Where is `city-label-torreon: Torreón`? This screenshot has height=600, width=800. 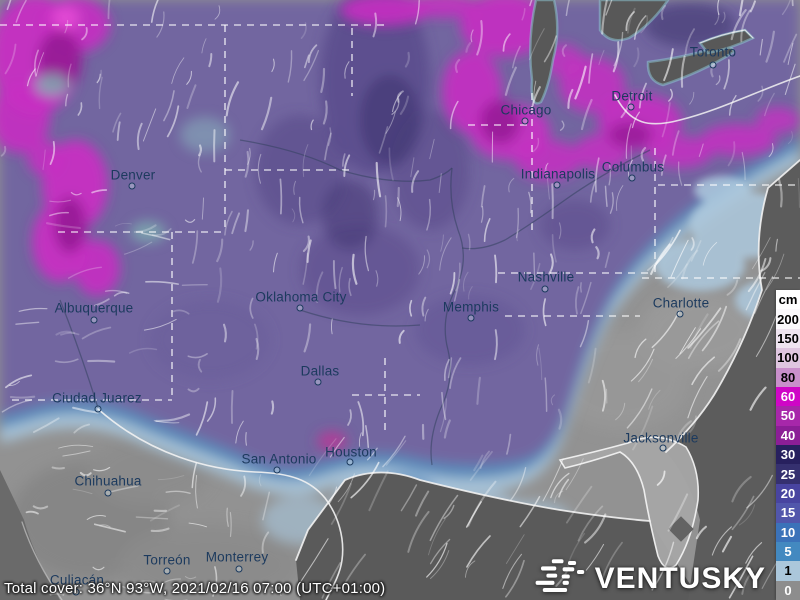 city-label-torreon: Torreón is located at coordinates (167, 560).